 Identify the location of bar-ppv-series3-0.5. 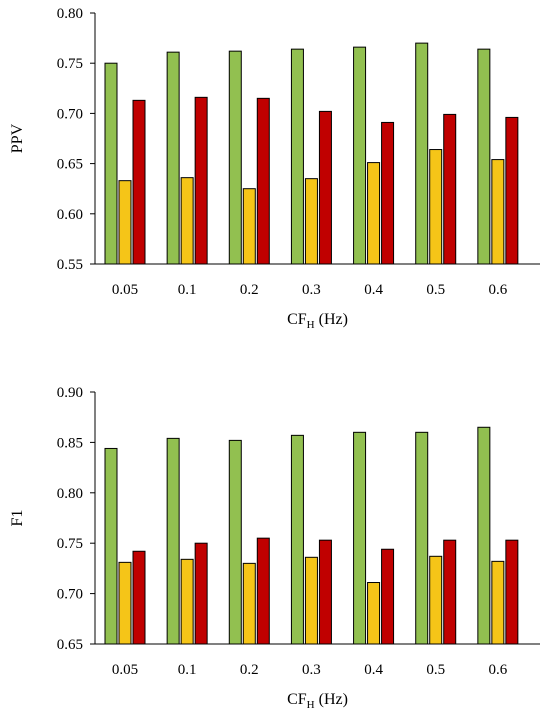
(450, 189).